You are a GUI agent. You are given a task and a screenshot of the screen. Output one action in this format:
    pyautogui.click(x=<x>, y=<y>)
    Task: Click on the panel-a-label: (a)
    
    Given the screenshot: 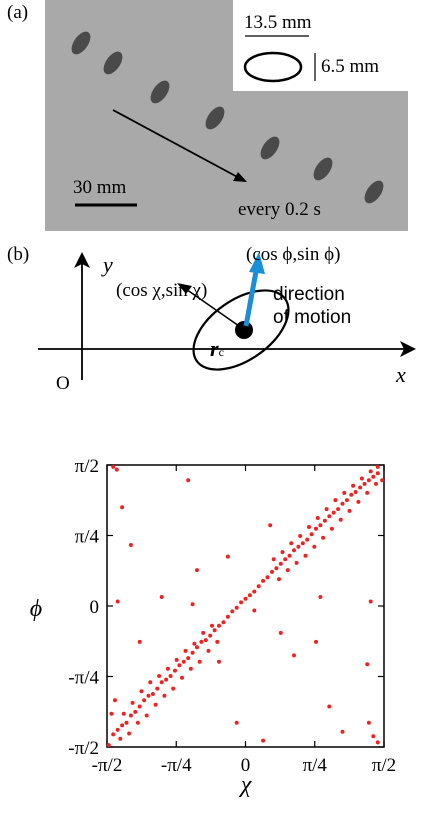 What is the action you would take?
    pyautogui.click(x=18, y=12)
    